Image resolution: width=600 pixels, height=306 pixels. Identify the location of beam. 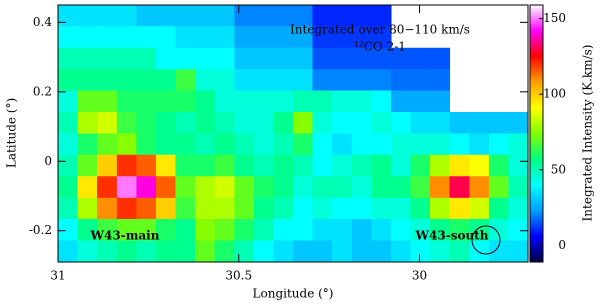
(486, 240).